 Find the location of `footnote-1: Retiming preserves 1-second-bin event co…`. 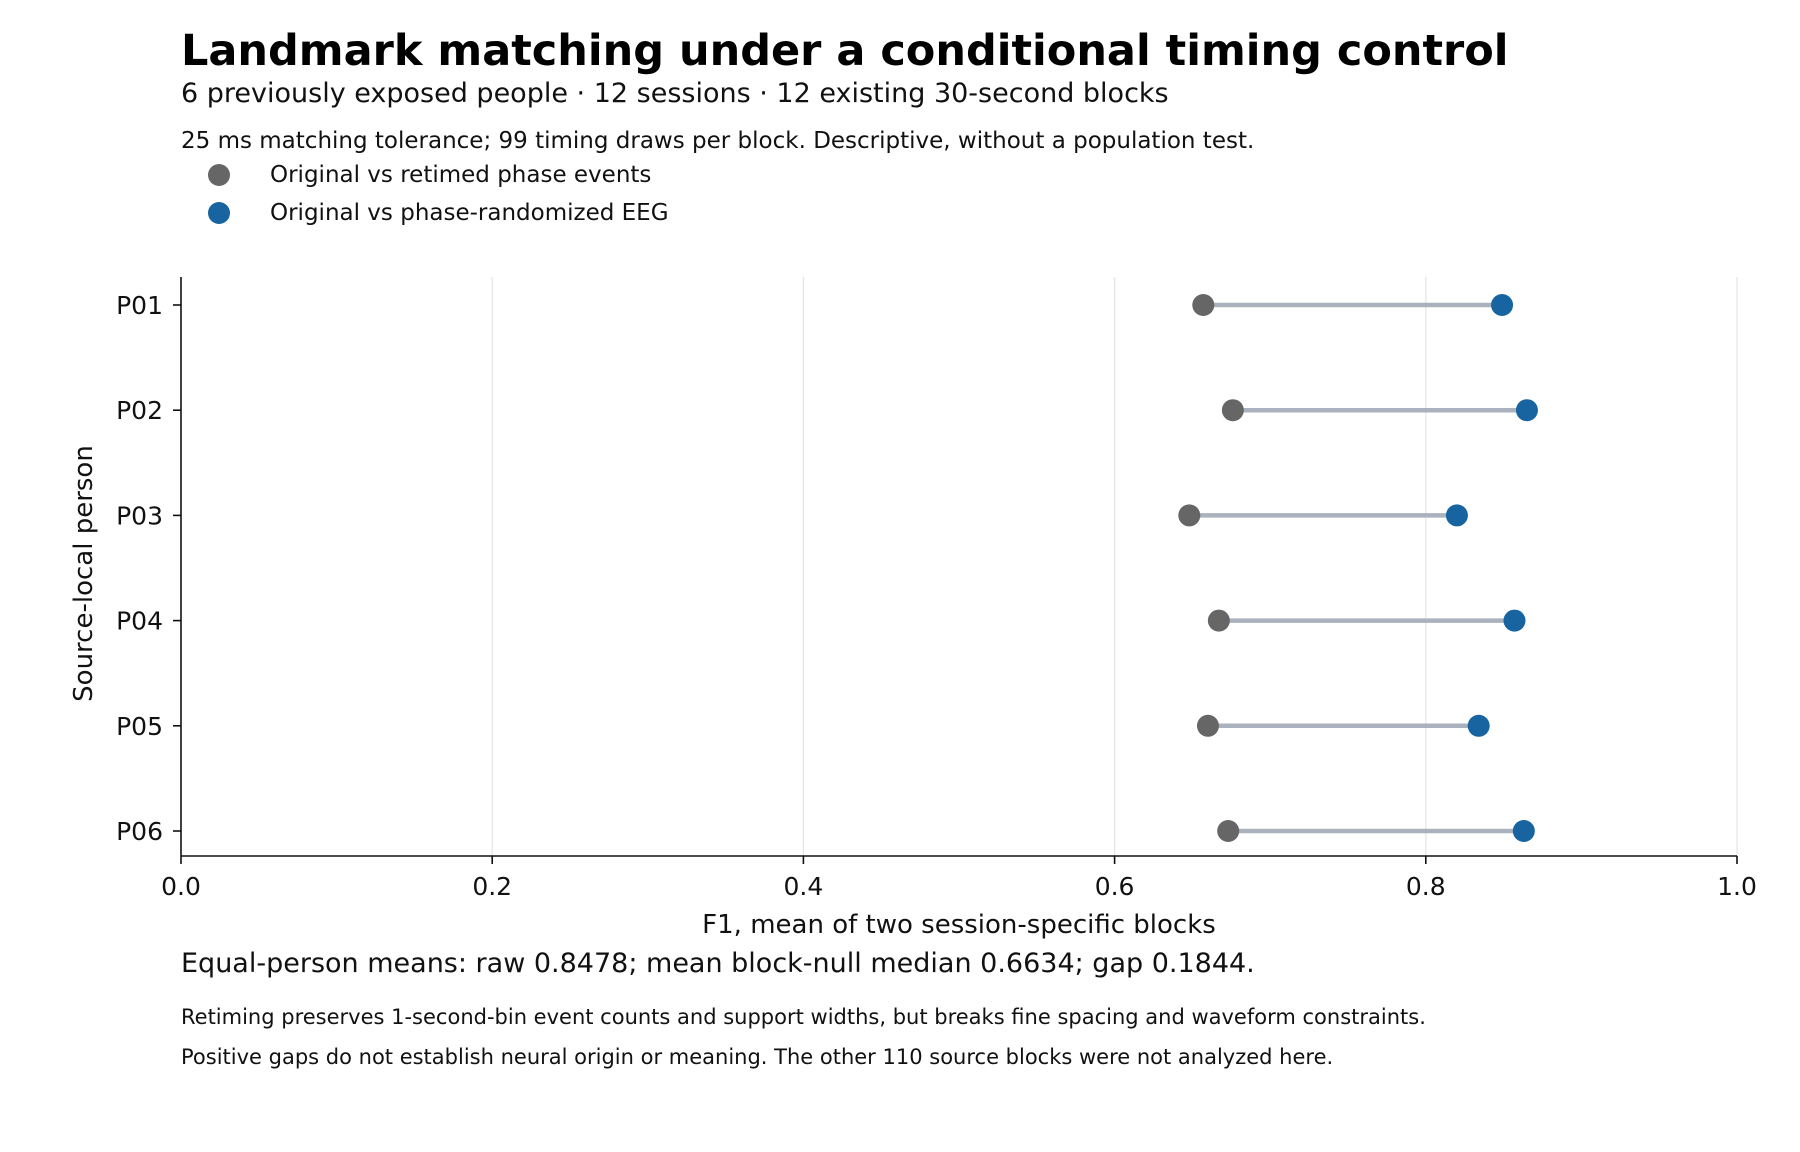

footnote-1: Retiming preserves 1-second-bin event co… is located at coordinates (803, 1017).